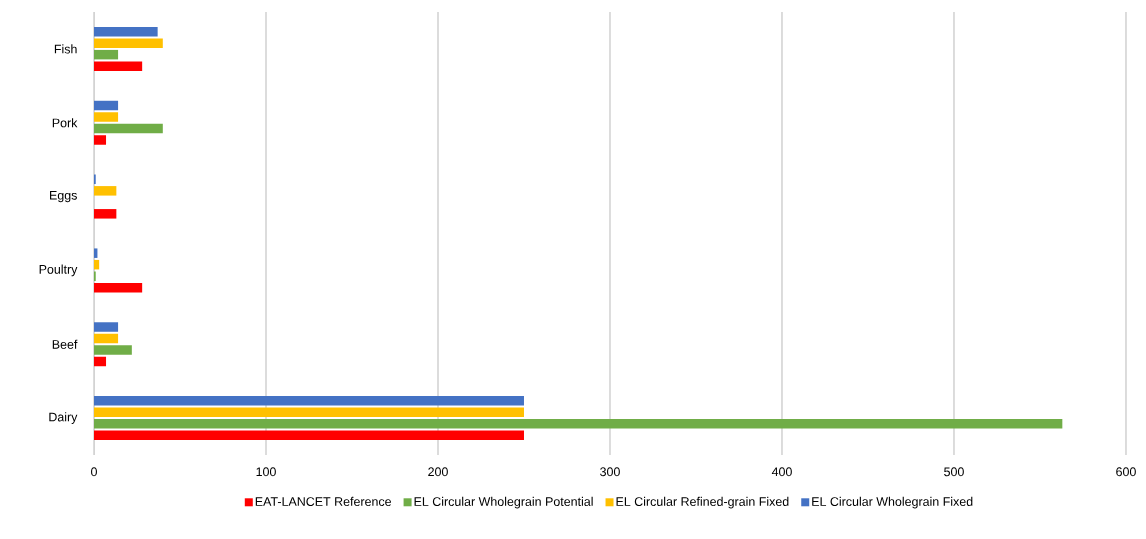 This screenshot has width=1146, height=539. What do you see at coordinates (65, 123) in the screenshot?
I see `y-tick-label: Pork` at bounding box center [65, 123].